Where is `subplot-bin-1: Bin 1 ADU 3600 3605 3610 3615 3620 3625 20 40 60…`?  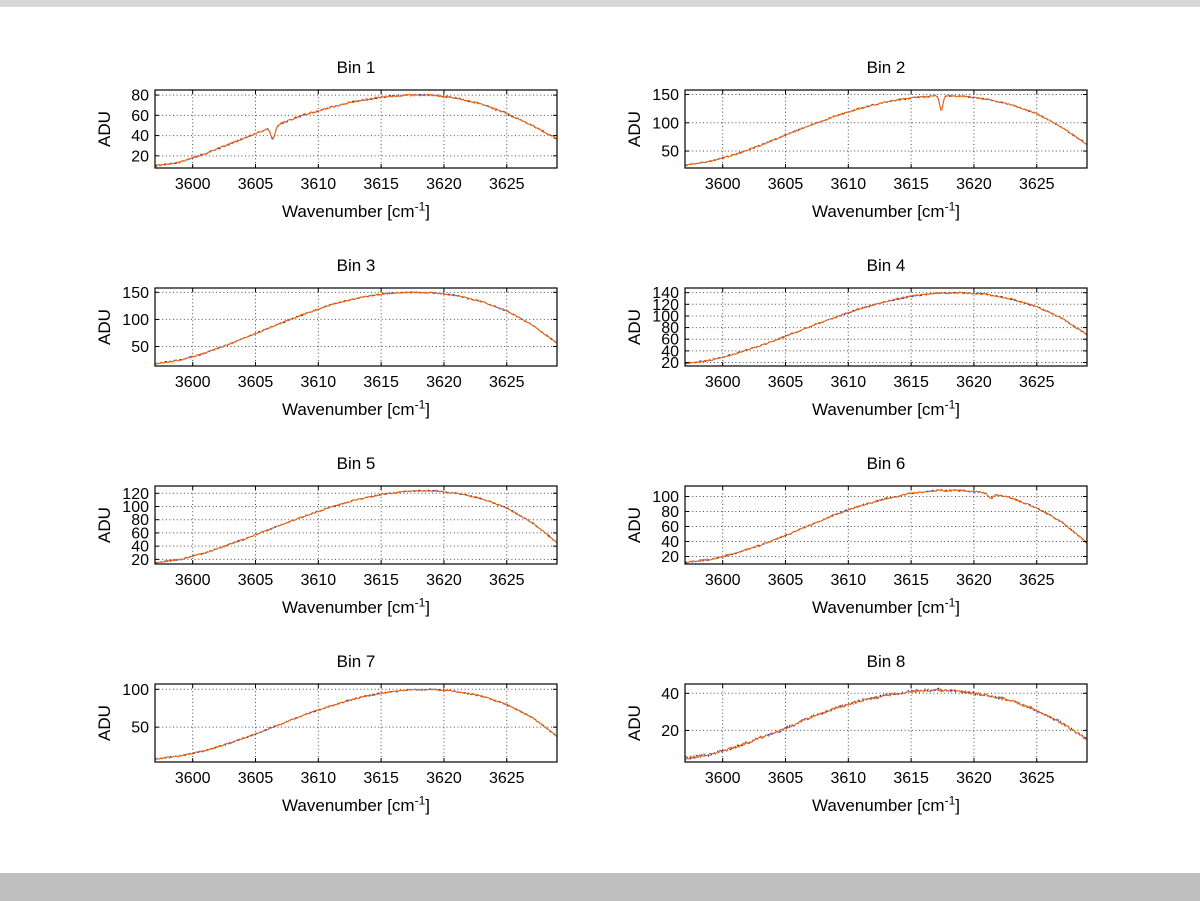
subplot-bin-1: Bin 1 ADU 3600 3605 3610 3615 3620 3625 20 40 60… is located at coordinates (329, 141).